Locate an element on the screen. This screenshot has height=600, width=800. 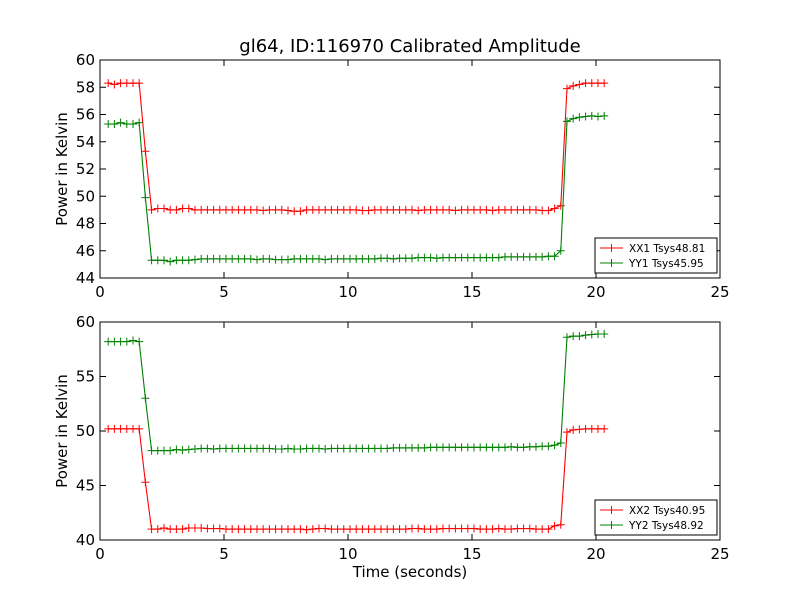
legend-label: YY2 Tsys48.92 is located at coordinates (666, 526).